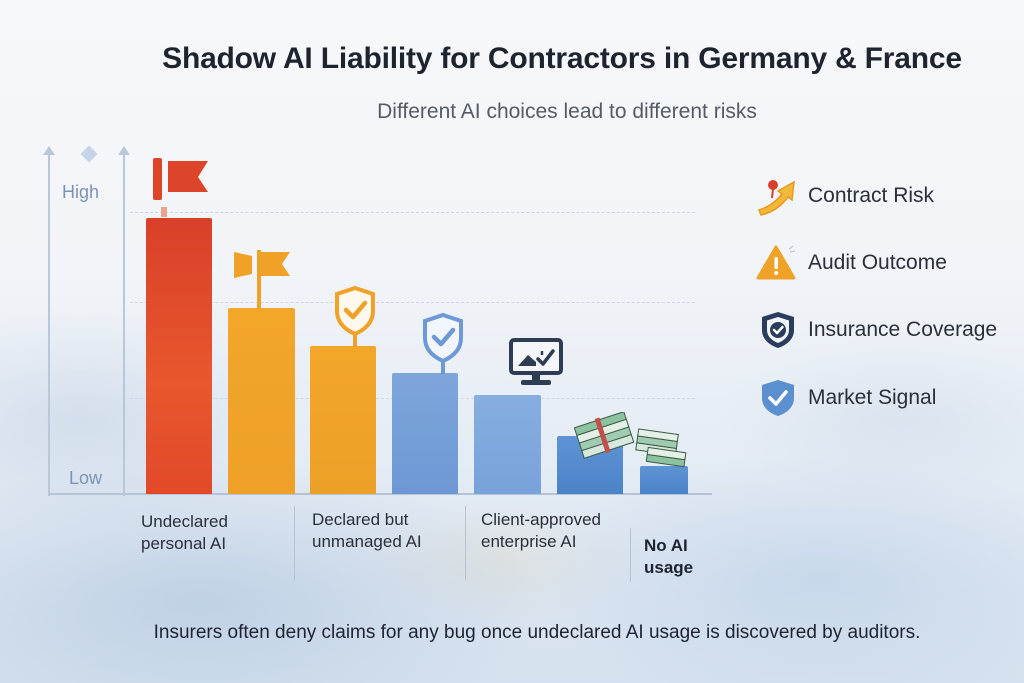  I want to click on y-axis-line-inner, so click(124, 324).